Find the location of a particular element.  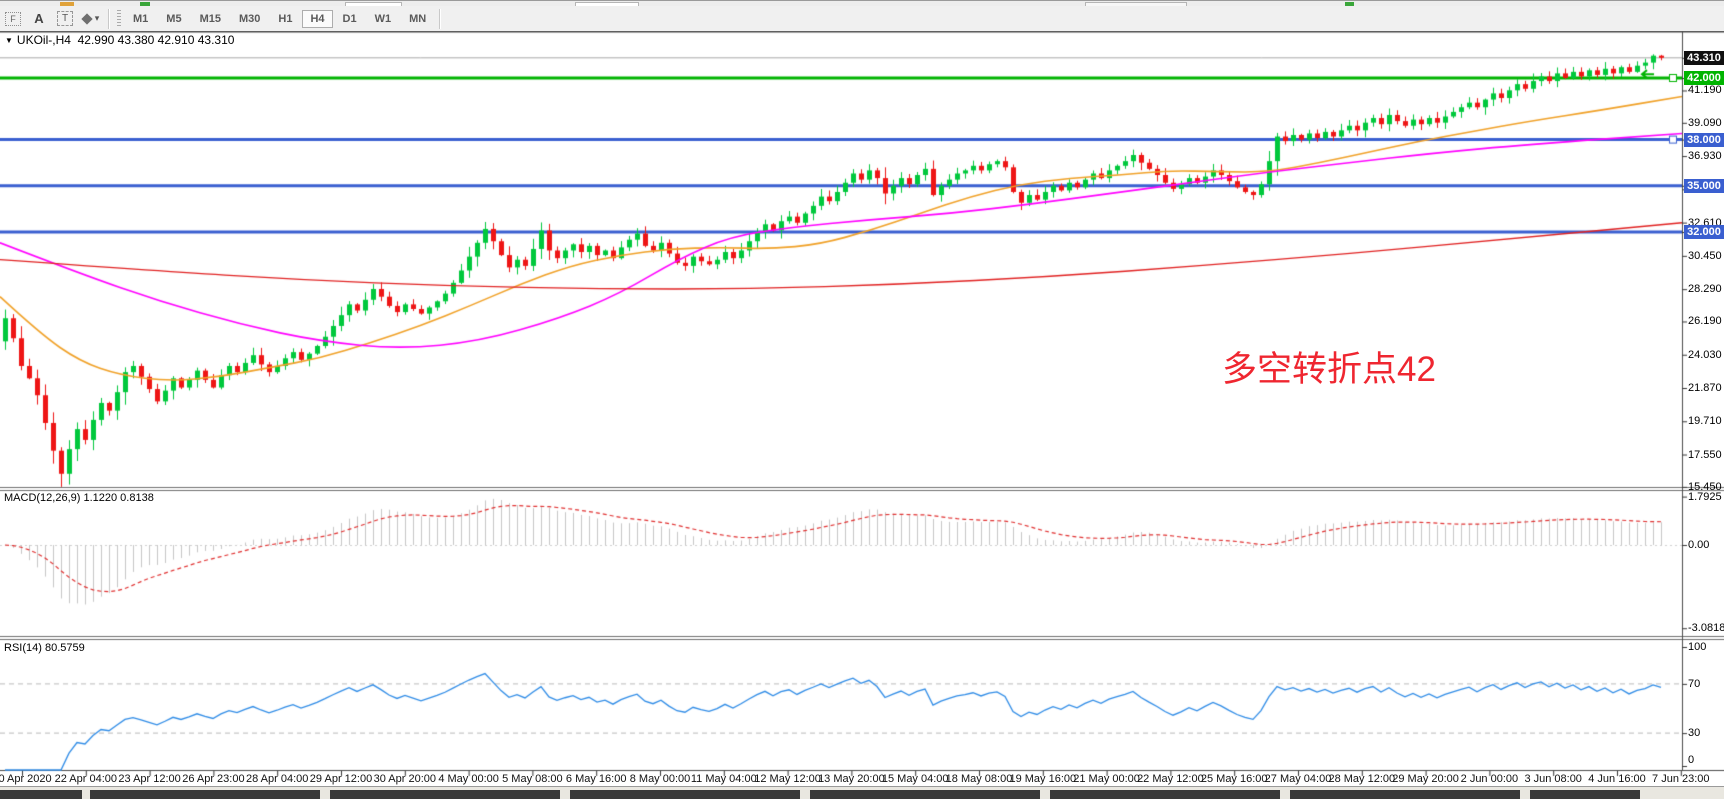

text-label-tool-button: A is located at coordinates (39, 19).